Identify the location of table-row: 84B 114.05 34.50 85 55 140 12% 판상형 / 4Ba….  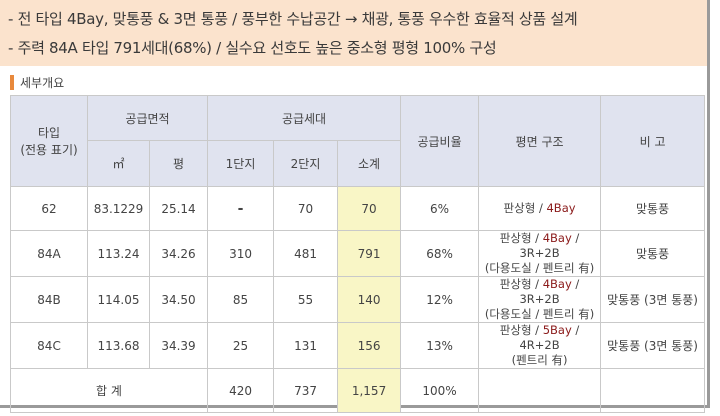
(358, 299).